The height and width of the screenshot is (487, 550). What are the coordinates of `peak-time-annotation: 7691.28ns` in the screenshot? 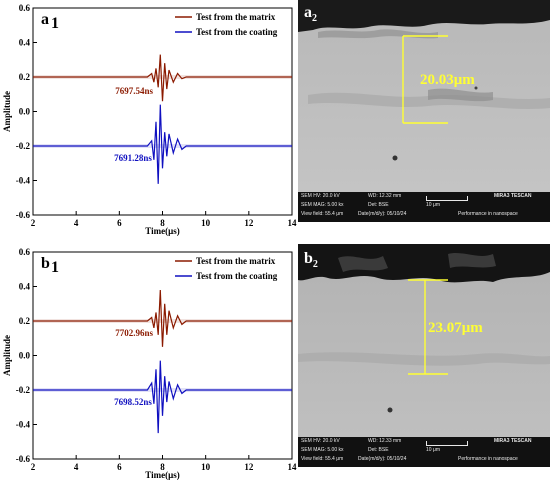 It's located at (133, 158).